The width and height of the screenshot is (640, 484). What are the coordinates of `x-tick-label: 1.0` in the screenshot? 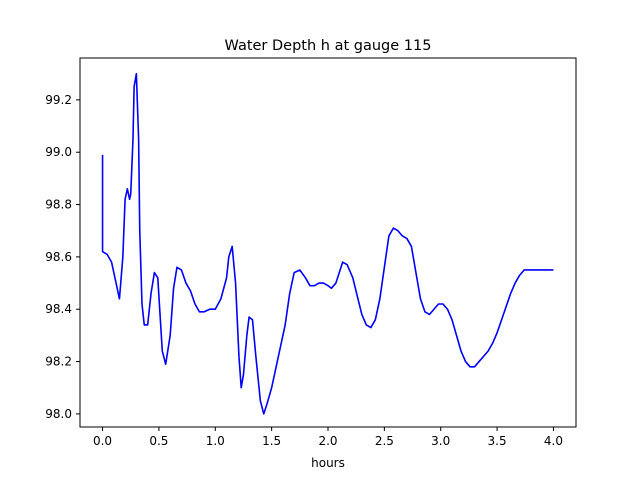 It's located at (215, 441).